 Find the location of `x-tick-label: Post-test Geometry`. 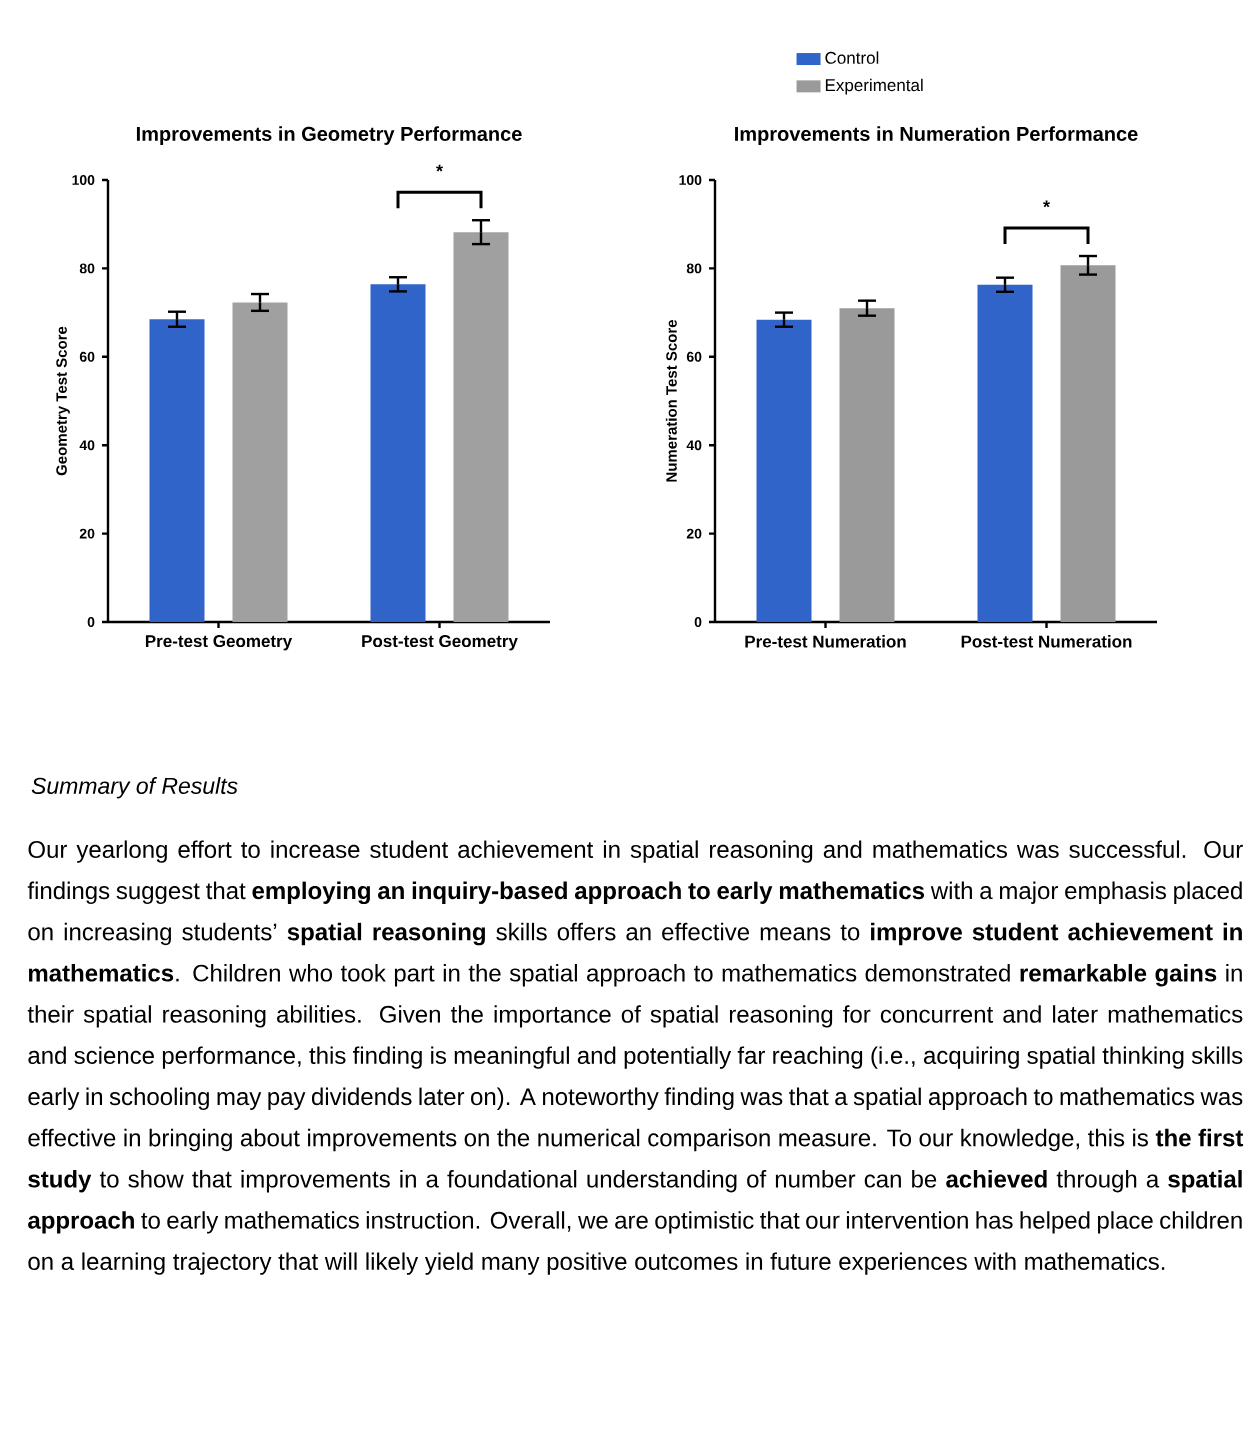

x-tick-label: Post-test Geometry is located at coordinates (440, 643).